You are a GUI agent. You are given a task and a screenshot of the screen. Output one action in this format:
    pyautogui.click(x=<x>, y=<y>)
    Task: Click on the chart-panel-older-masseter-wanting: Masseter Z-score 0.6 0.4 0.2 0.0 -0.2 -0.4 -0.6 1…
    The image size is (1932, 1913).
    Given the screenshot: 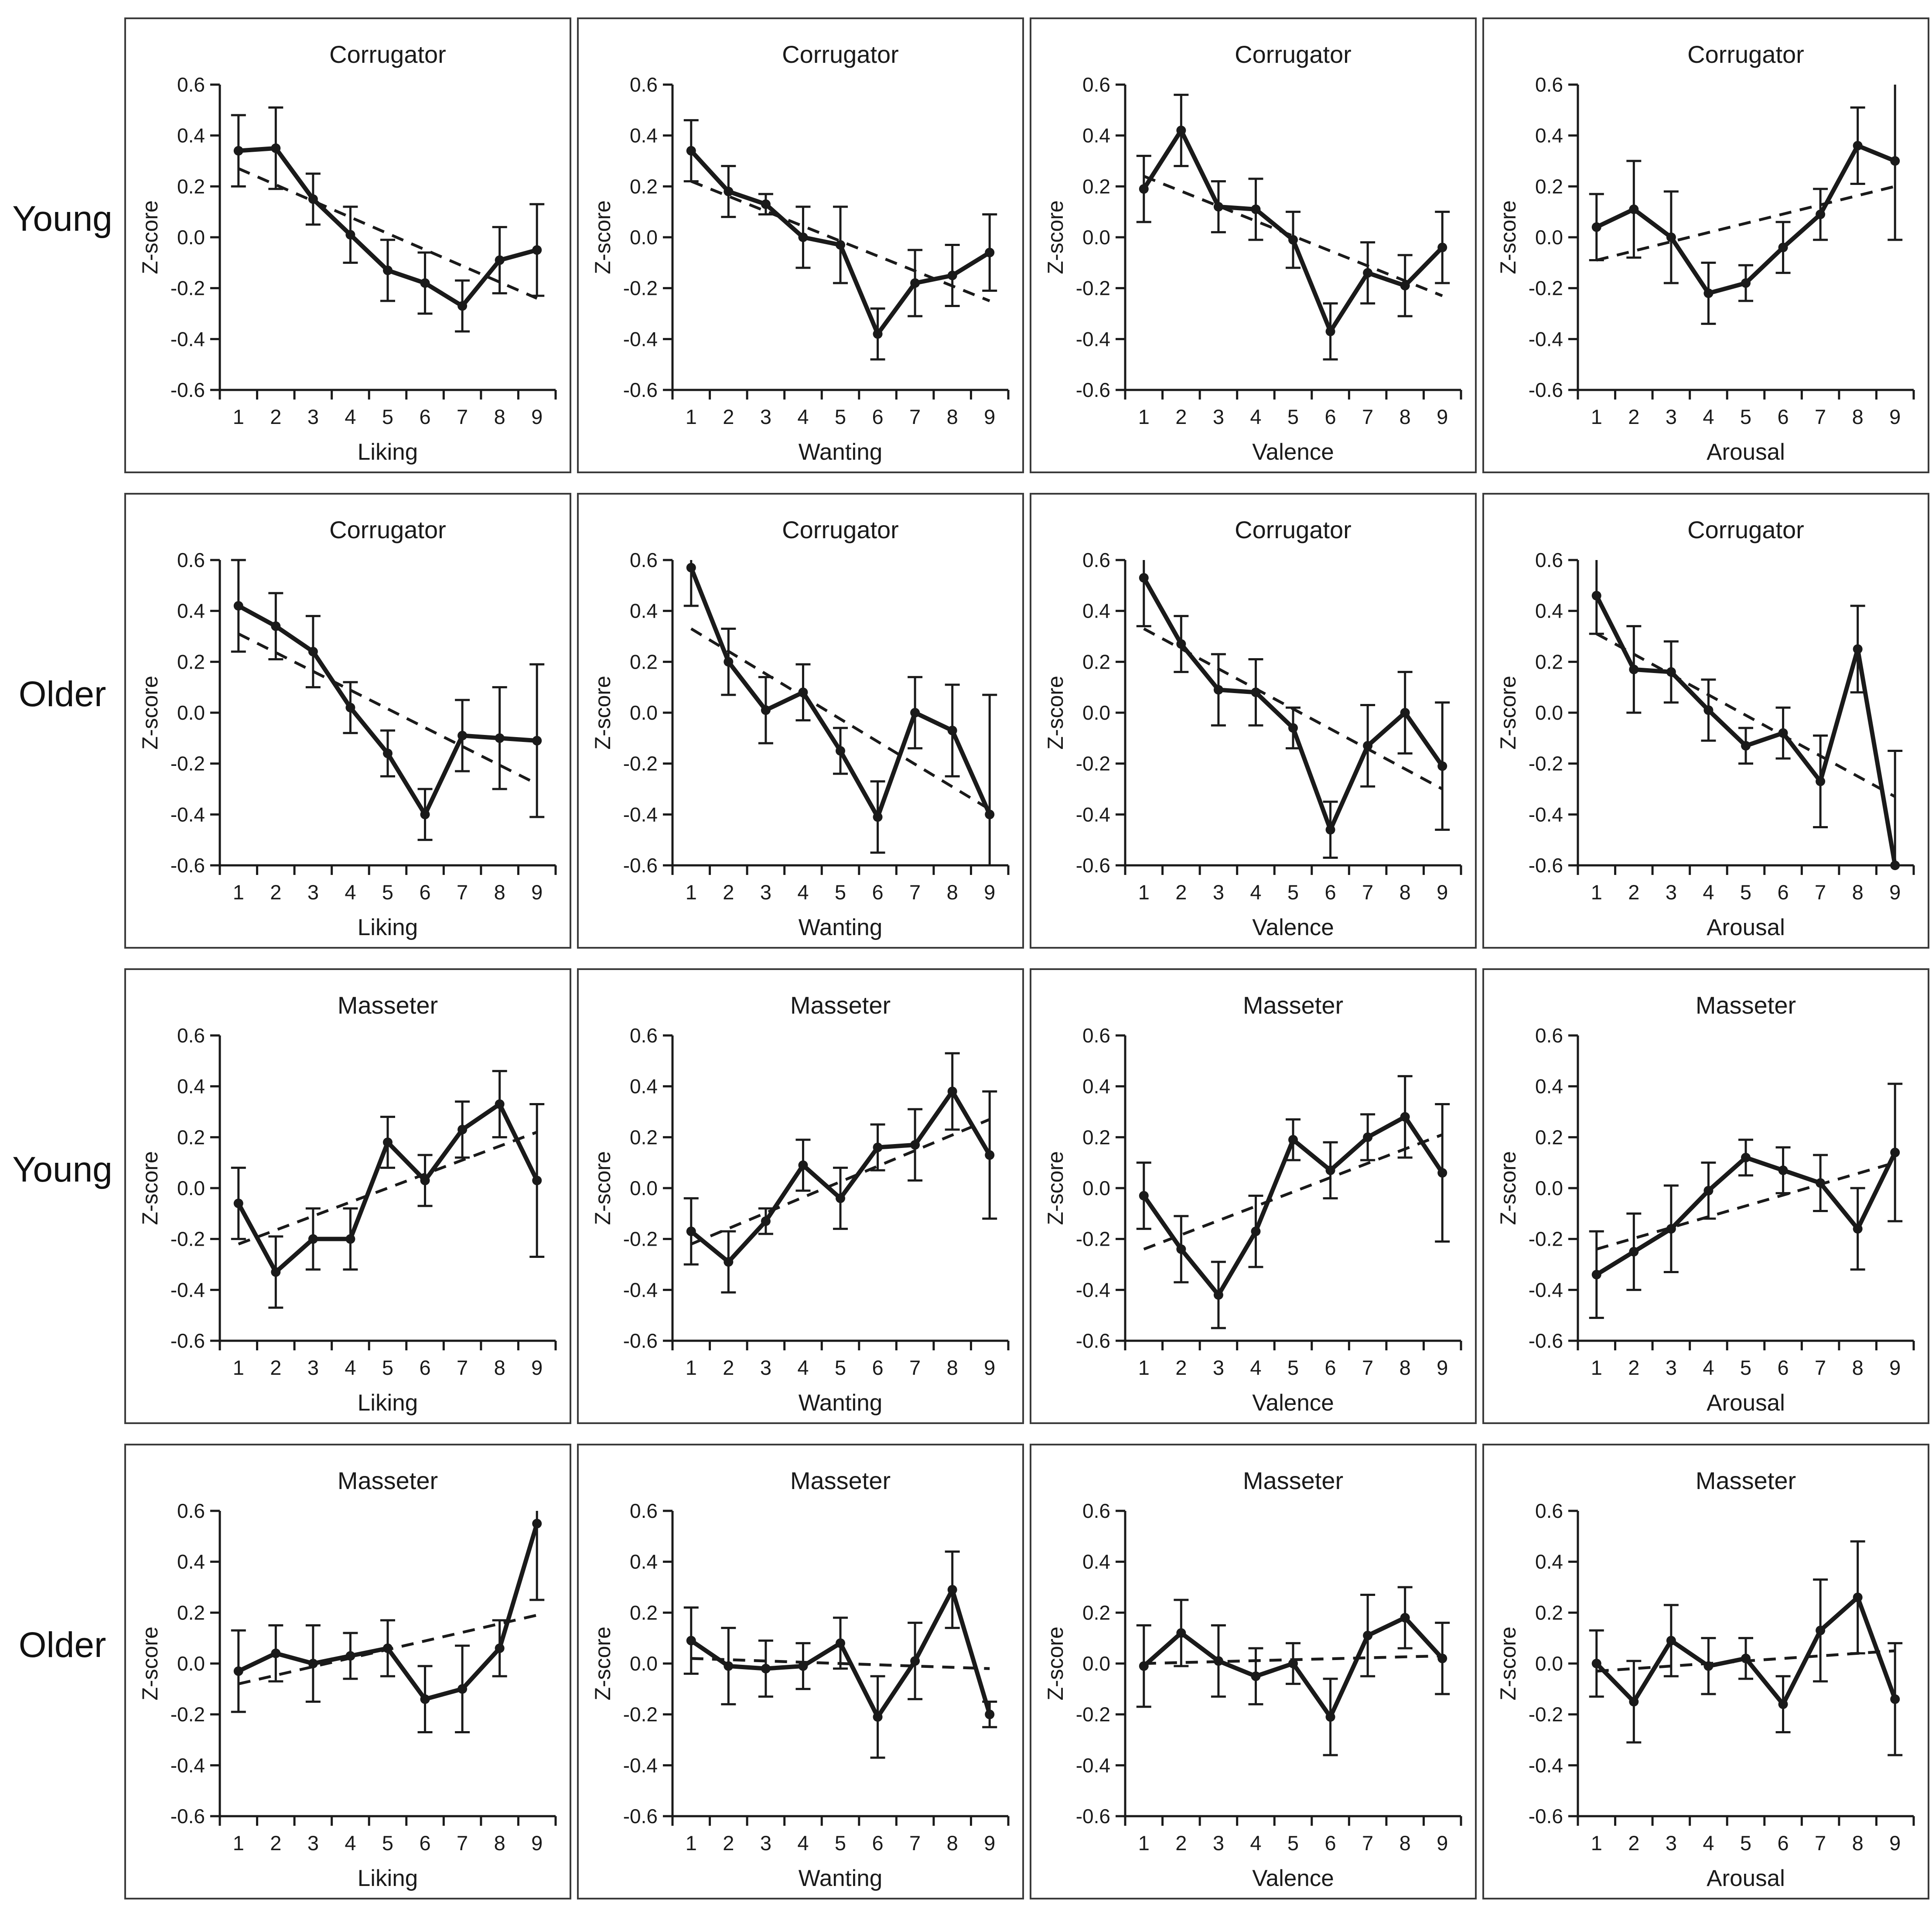 What is the action you would take?
    pyautogui.click(x=800, y=1671)
    